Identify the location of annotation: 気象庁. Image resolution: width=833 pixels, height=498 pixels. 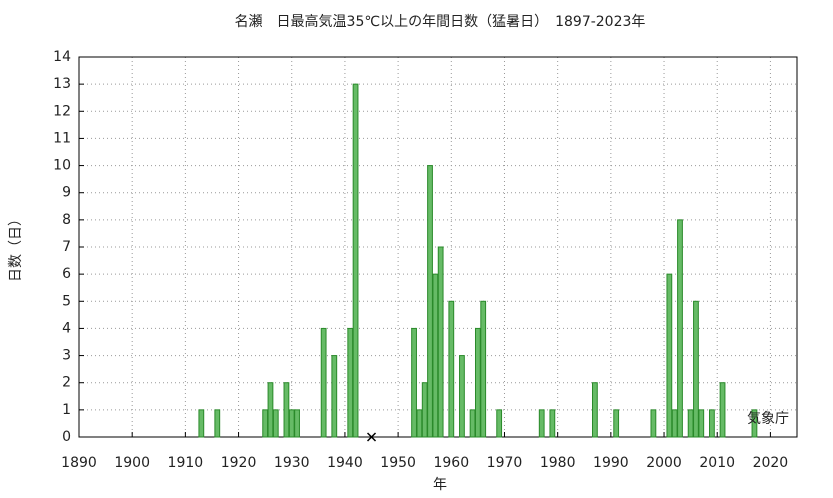
(768, 419).